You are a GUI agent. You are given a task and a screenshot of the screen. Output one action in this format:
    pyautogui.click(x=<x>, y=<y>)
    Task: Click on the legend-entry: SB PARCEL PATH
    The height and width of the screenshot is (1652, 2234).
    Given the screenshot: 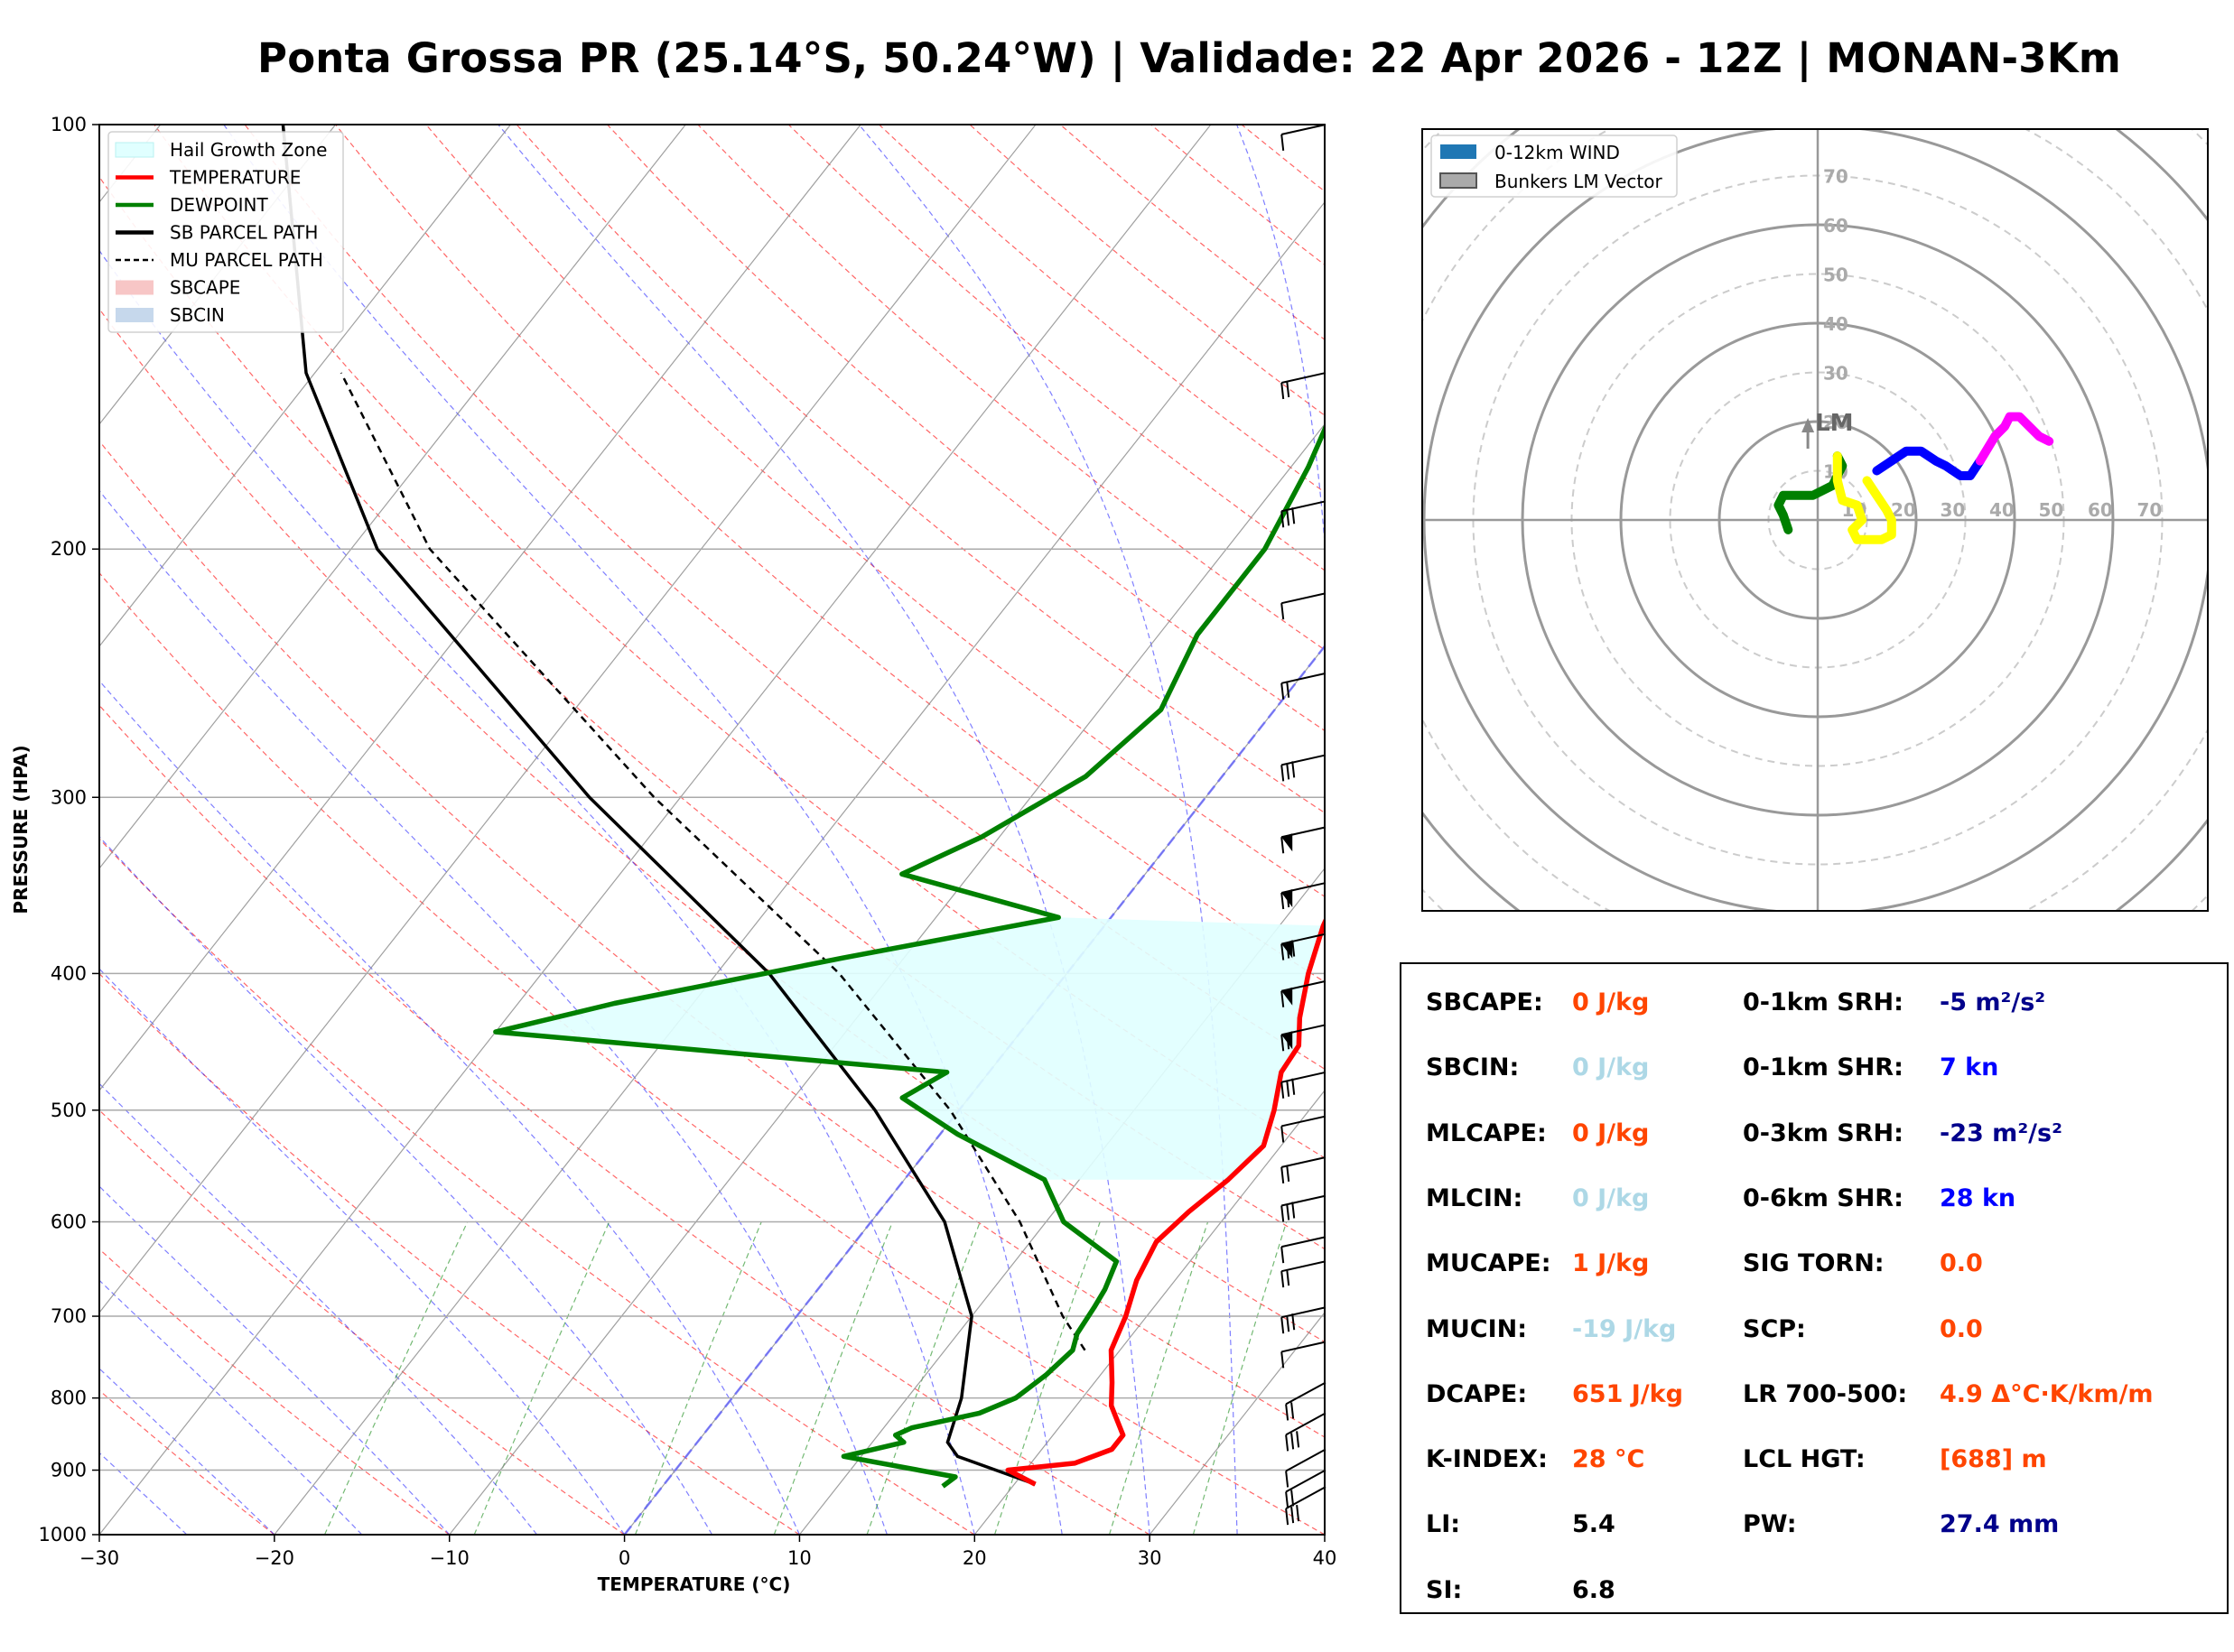 What is the action you would take?
    pyautogui.click(x=217, y=233)
    